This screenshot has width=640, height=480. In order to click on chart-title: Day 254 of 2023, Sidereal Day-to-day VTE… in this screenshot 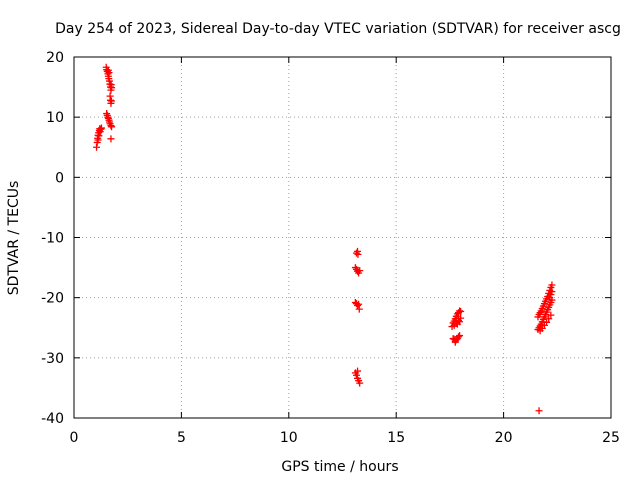, I will do `click(338, 29)`.